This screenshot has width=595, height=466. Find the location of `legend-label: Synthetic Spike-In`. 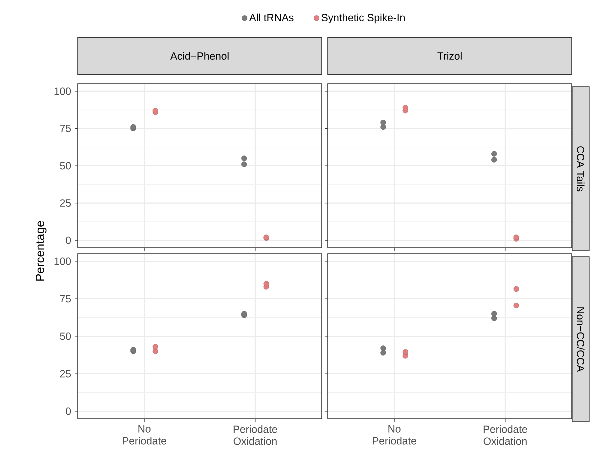

legend-label: Synthetic Spike-In is located at coordinates (363, 19).